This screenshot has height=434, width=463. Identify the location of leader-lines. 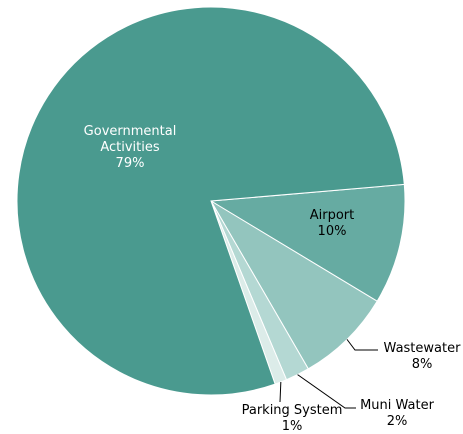
(328, 374).